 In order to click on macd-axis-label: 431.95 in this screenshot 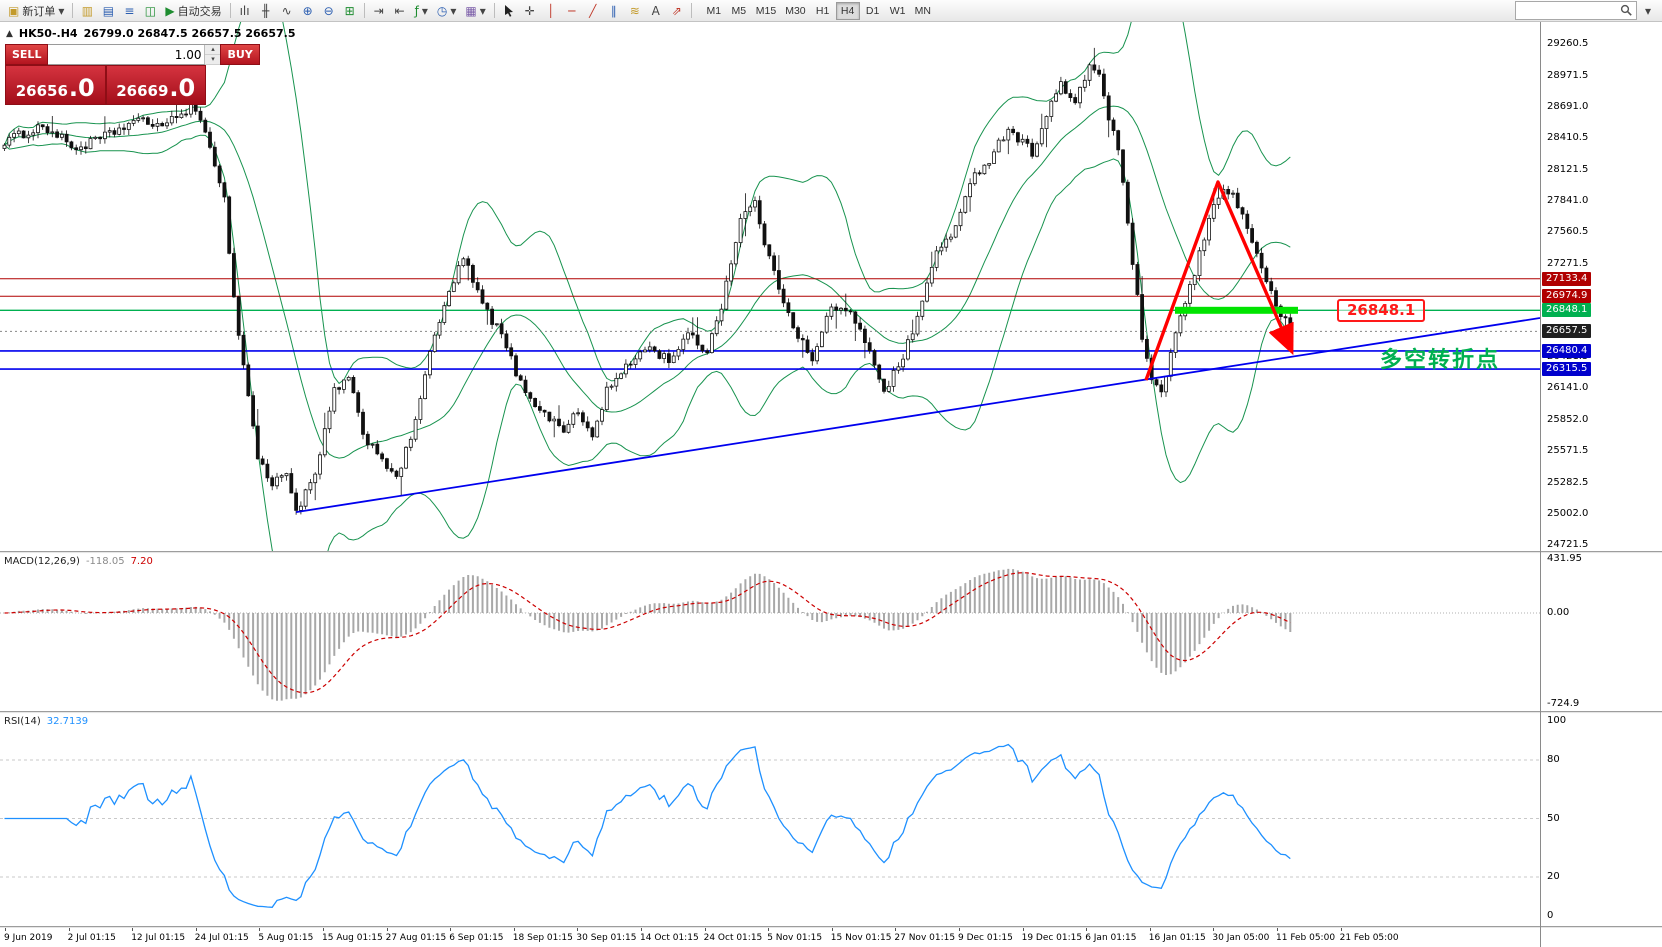, I will do `click(1564, 558)`.